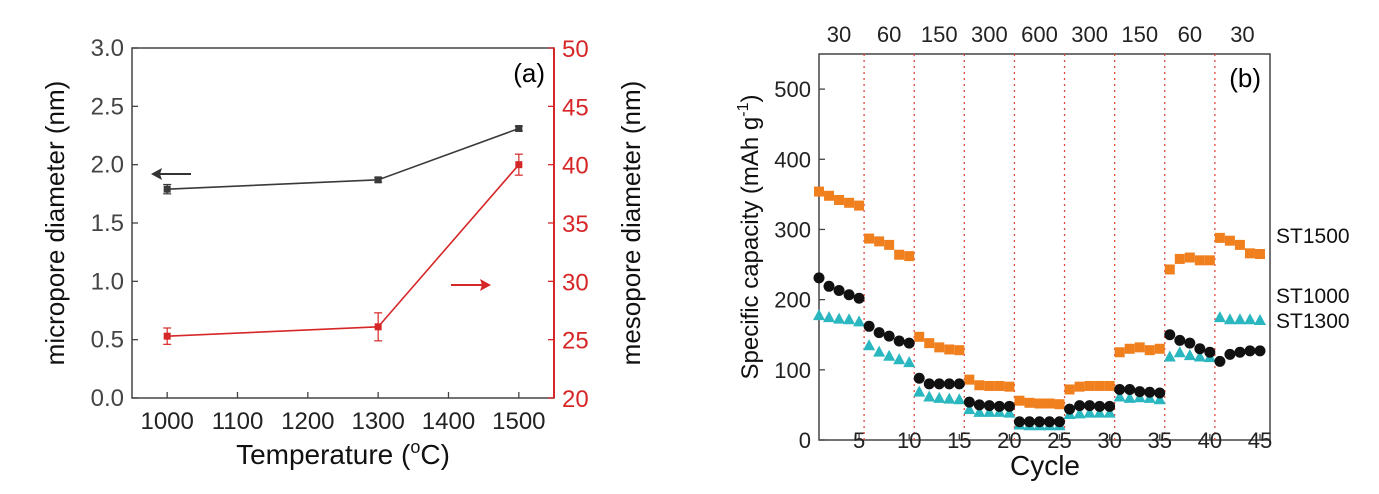  What do you see at coordinates (575, 224) in the screenshot?
I see `right-y-tick-label: 35` at bounding box center [575, 224].